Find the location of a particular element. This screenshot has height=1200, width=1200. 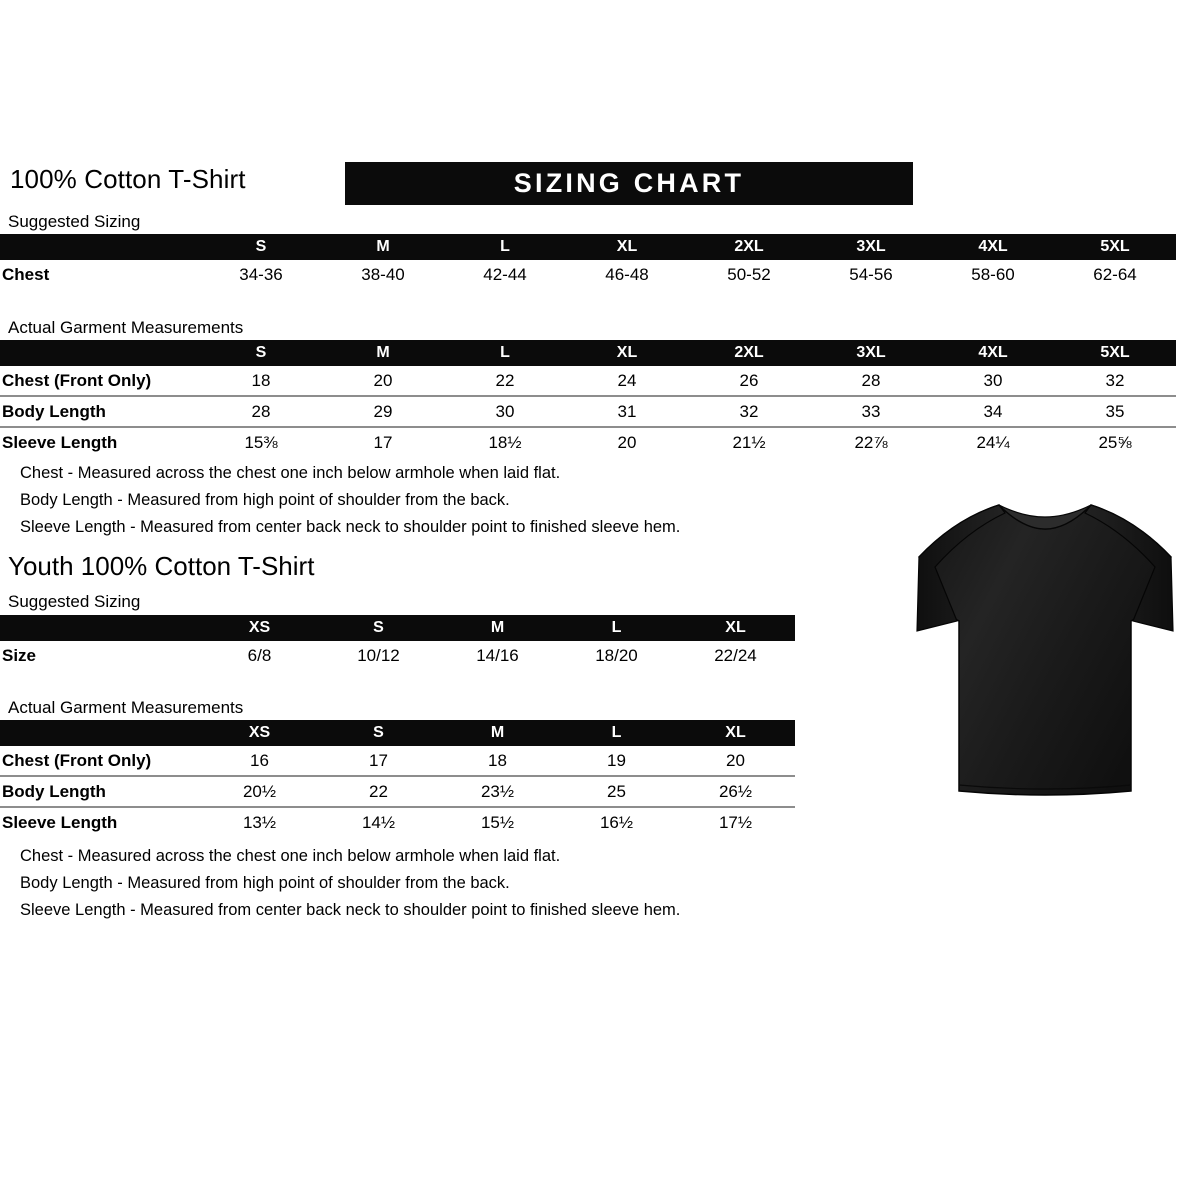

youth-actual-caption: Actual Garment Measurements is located at coordinates (126, 707).